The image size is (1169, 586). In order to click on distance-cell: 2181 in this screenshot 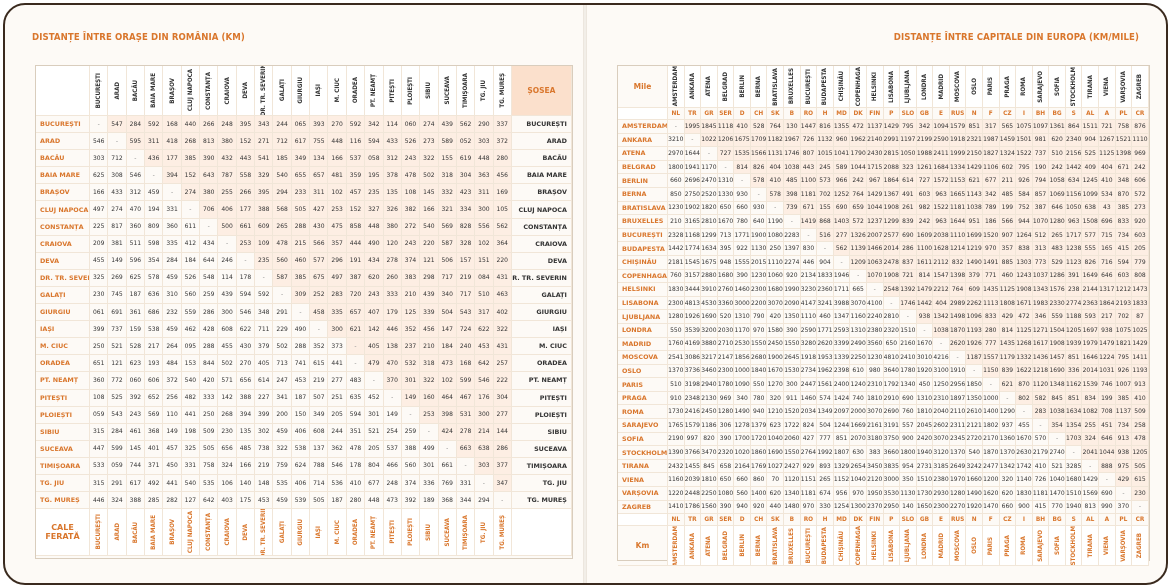, I will do `click(676, 262)`.